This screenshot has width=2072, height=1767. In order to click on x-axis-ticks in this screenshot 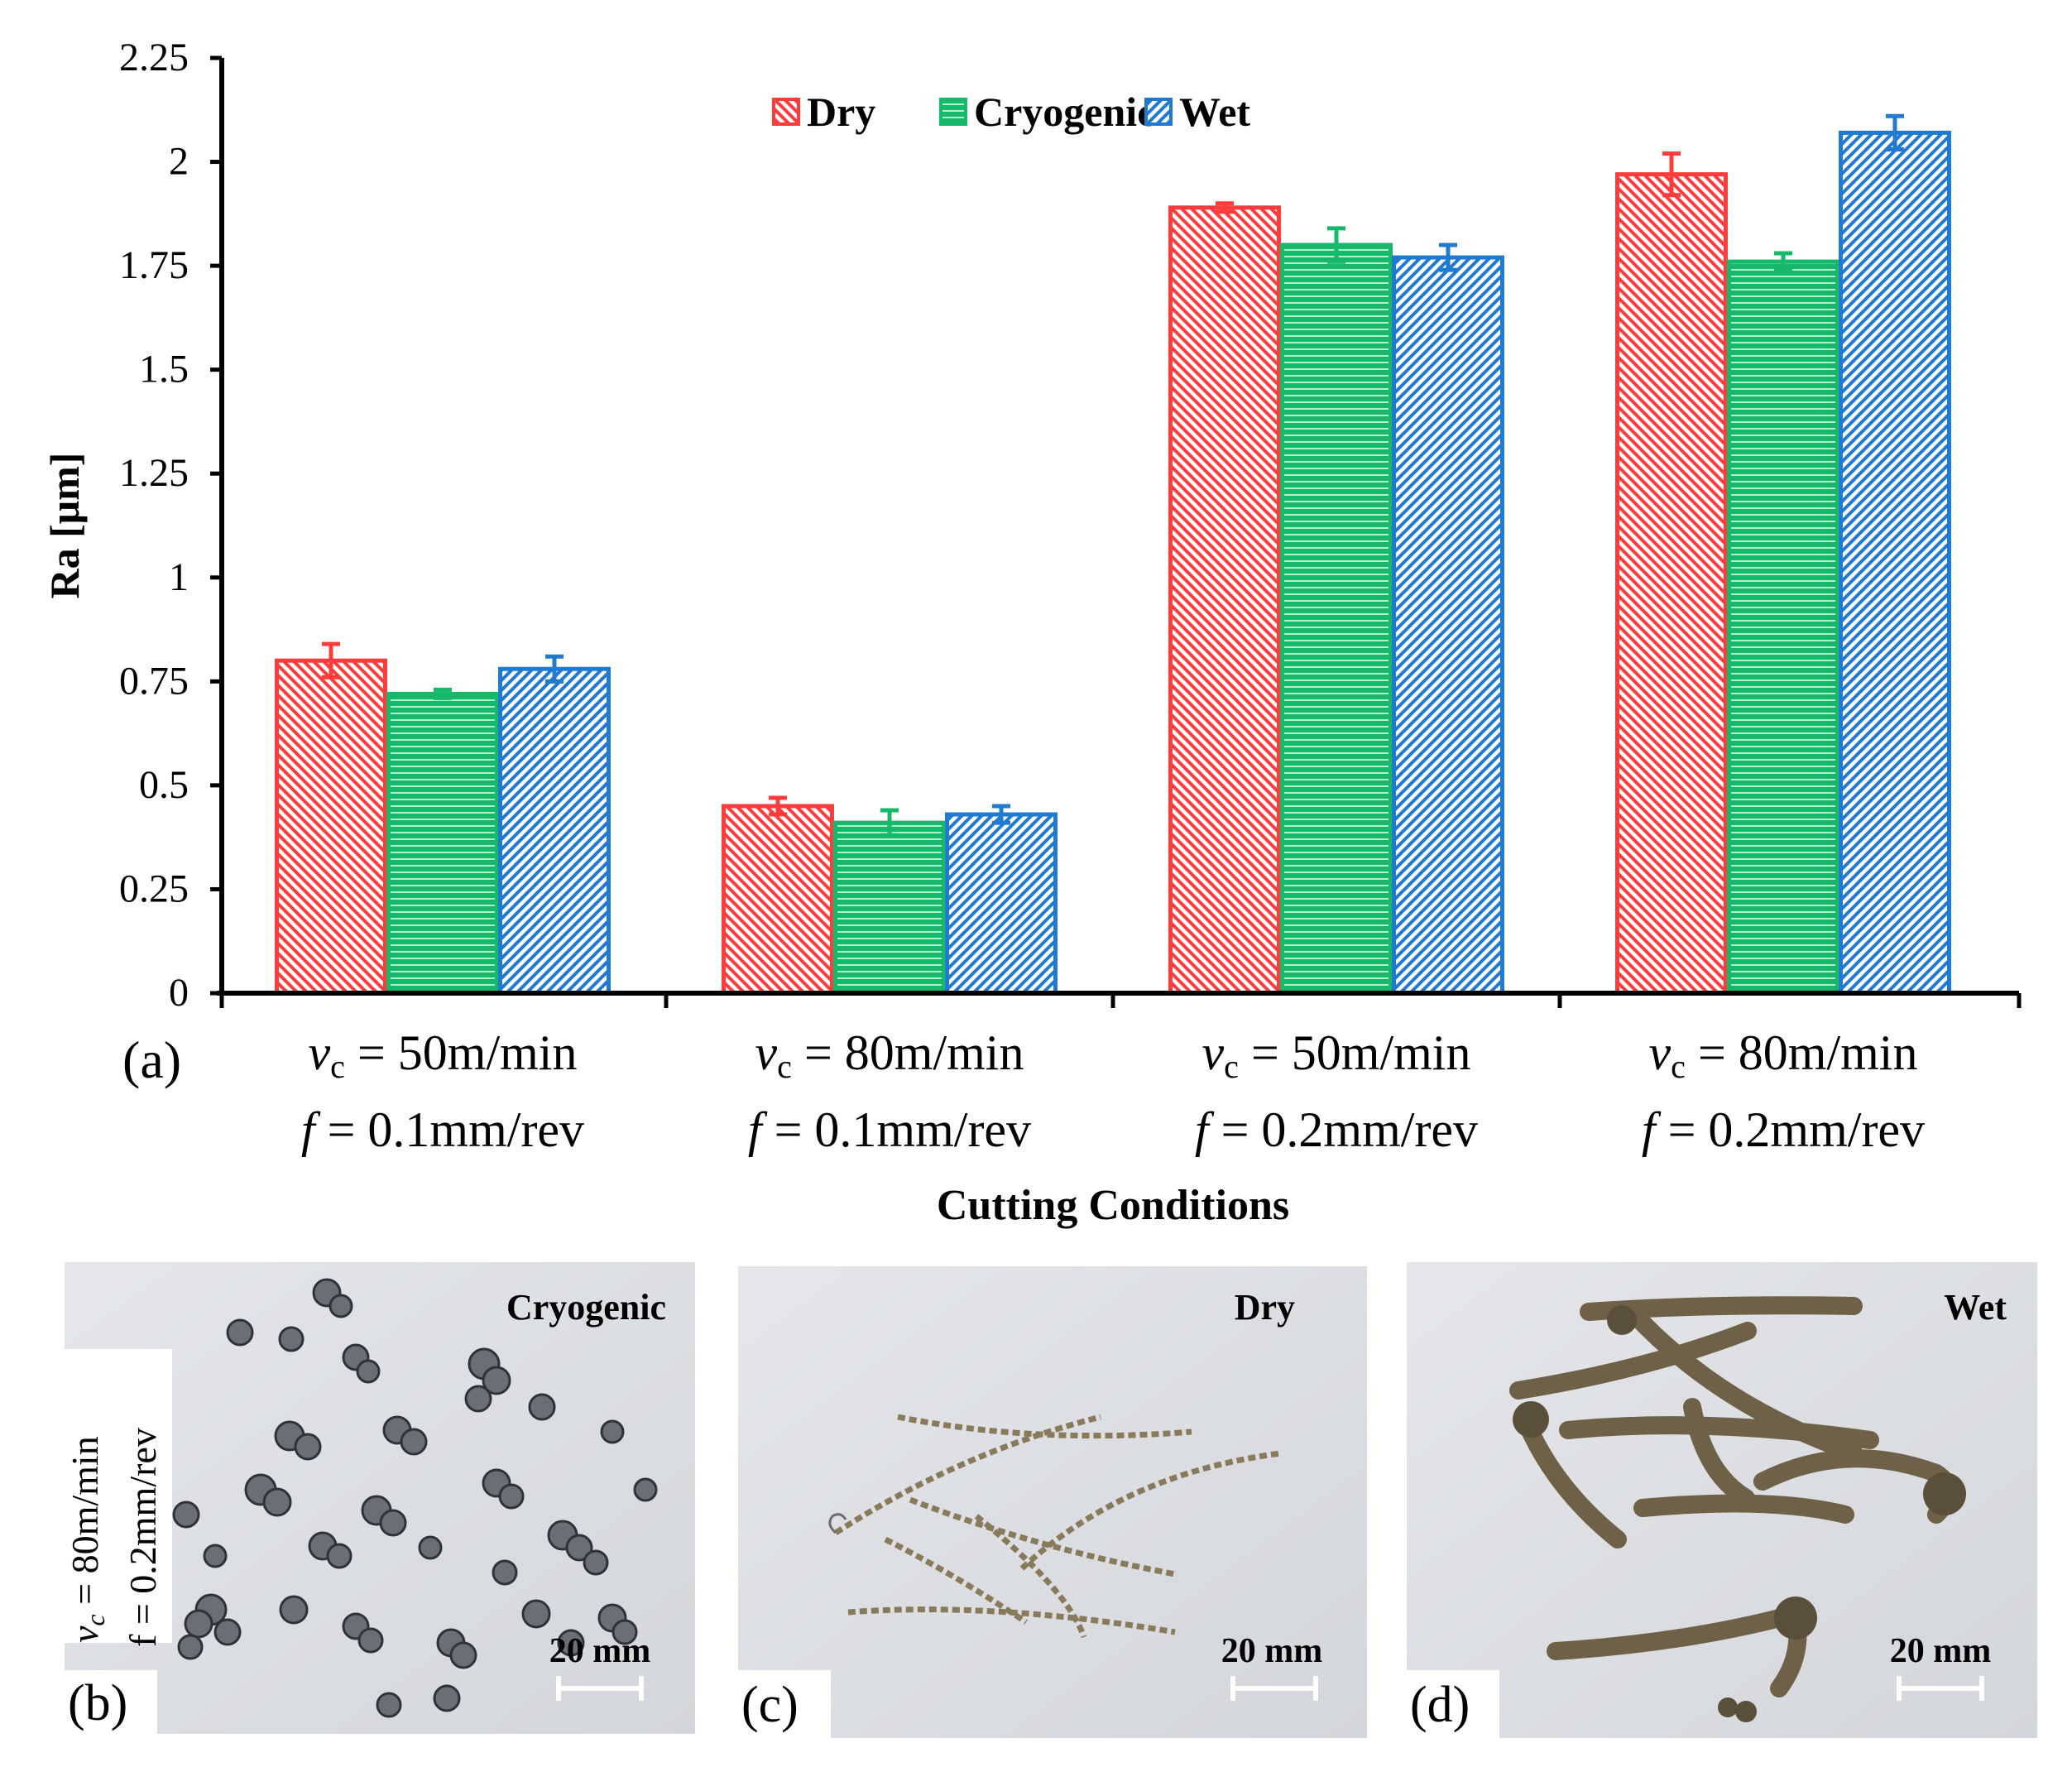, I will do `click(1120, 1000)`.